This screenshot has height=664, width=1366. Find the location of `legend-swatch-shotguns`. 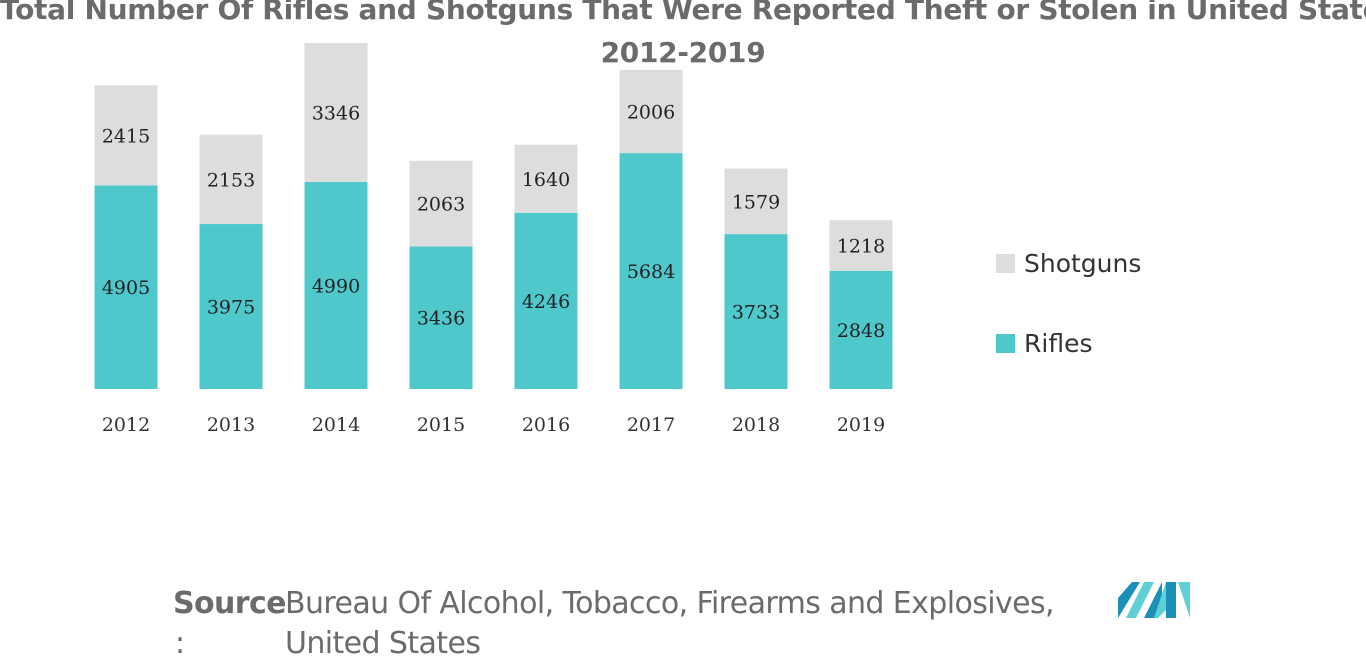

legend-swatch-shotguns is located at coordinates (1005, 263).